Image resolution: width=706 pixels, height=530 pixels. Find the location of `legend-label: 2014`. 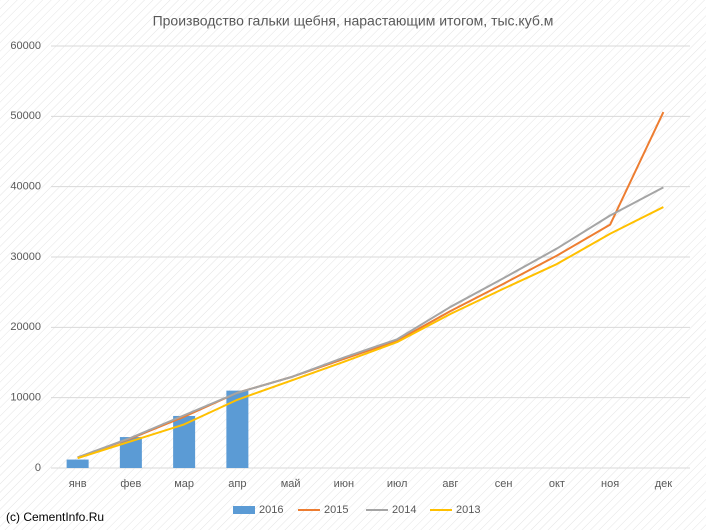

legend-label: 2014 is located at coordinates (404, 510).